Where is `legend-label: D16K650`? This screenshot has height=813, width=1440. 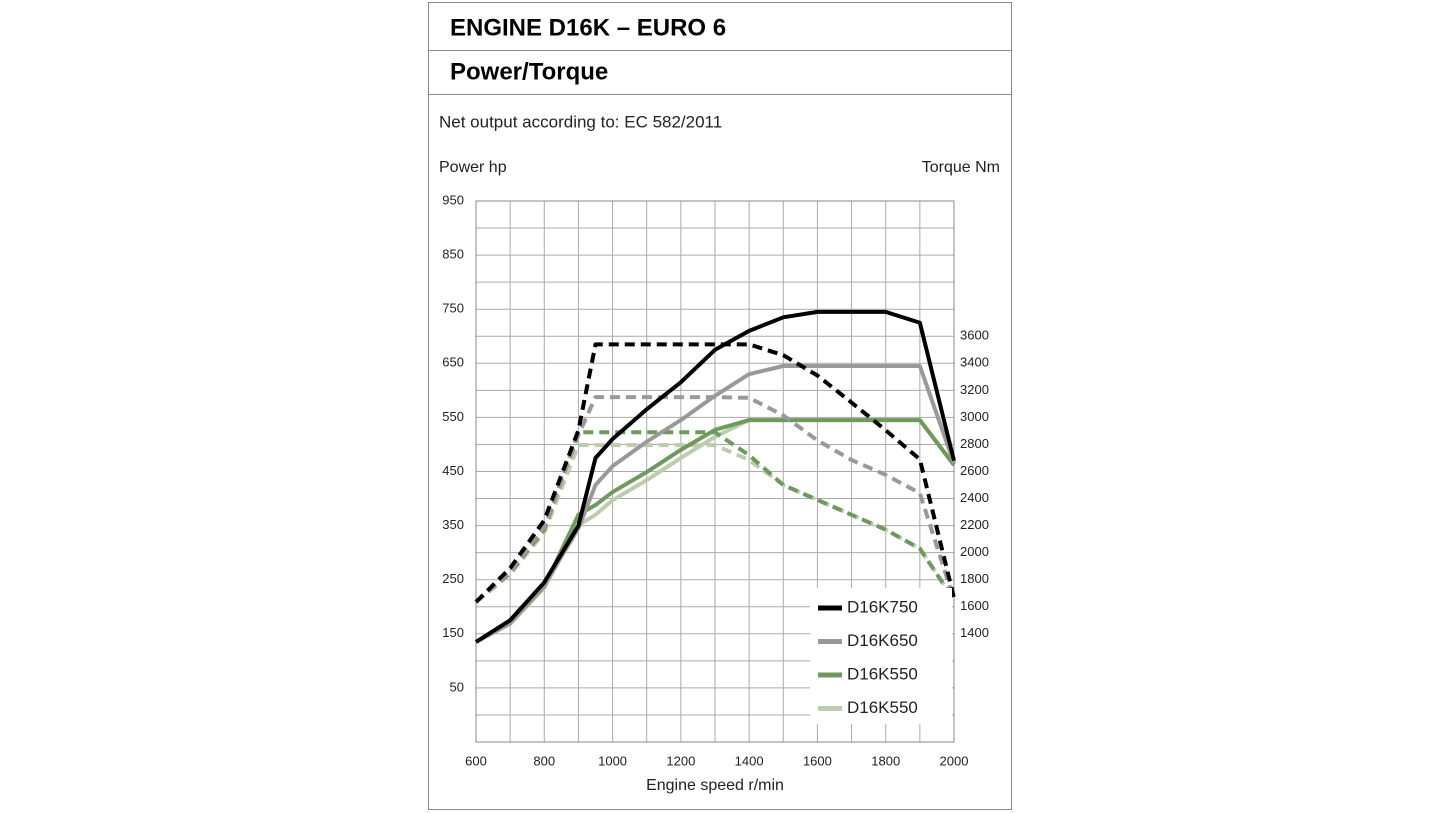
legend-label: D16K650 is located at coordinates (882, 640).